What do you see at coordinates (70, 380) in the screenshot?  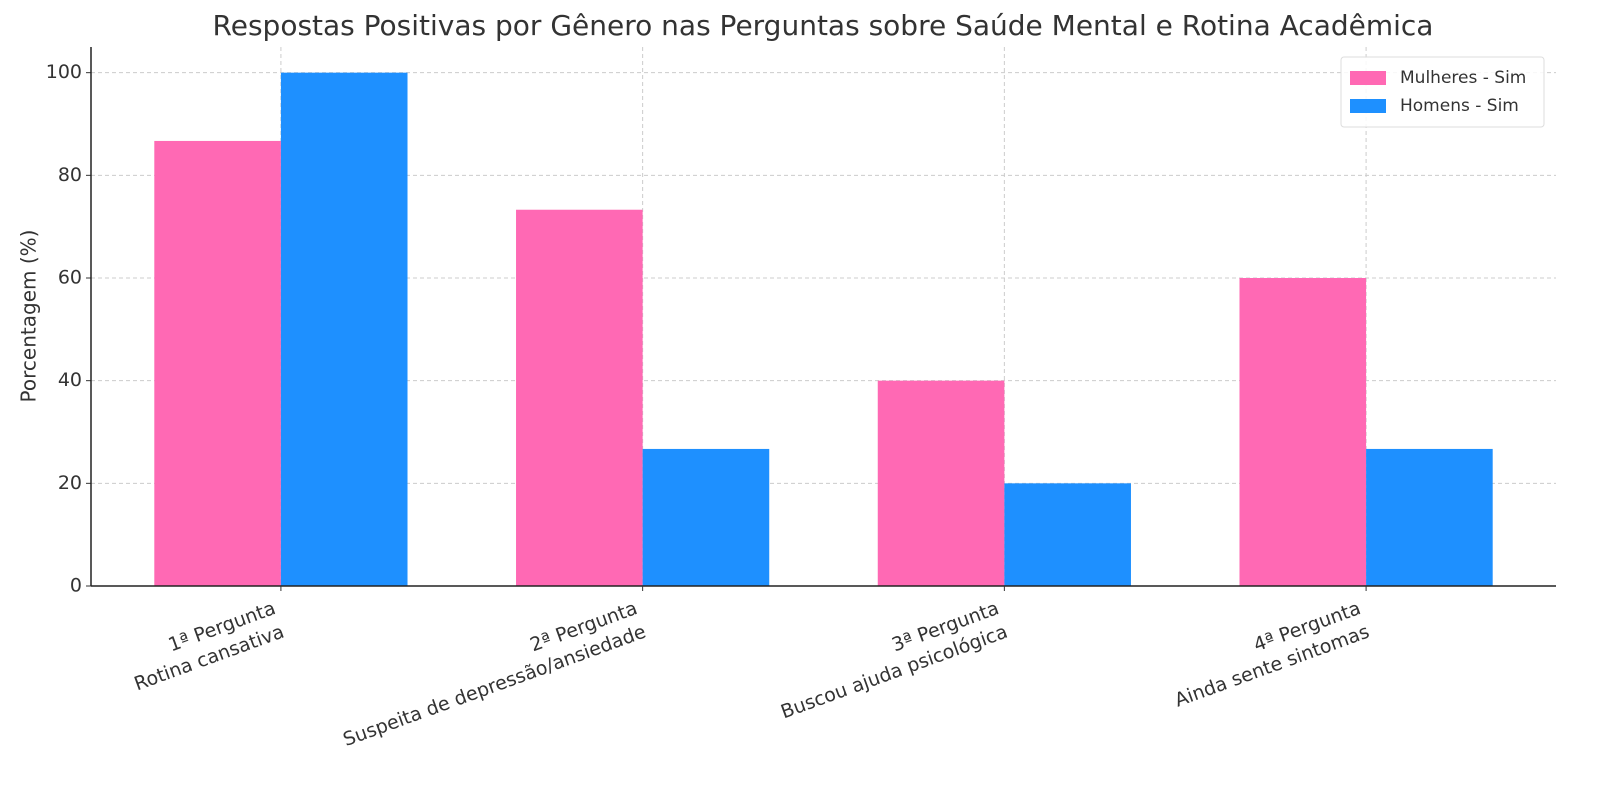 I see `y-tick-label: 40` at bounding box center [70, 380].